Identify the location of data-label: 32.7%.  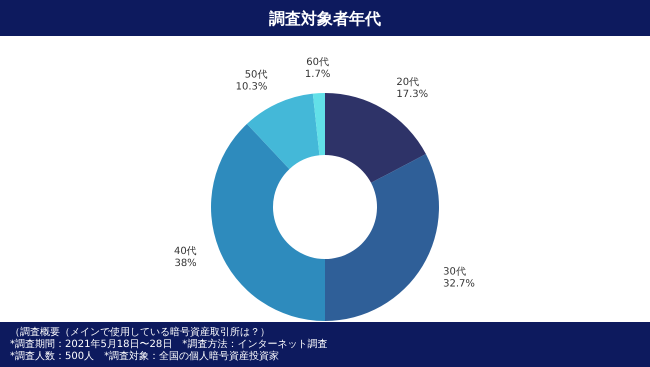
(459, 284).